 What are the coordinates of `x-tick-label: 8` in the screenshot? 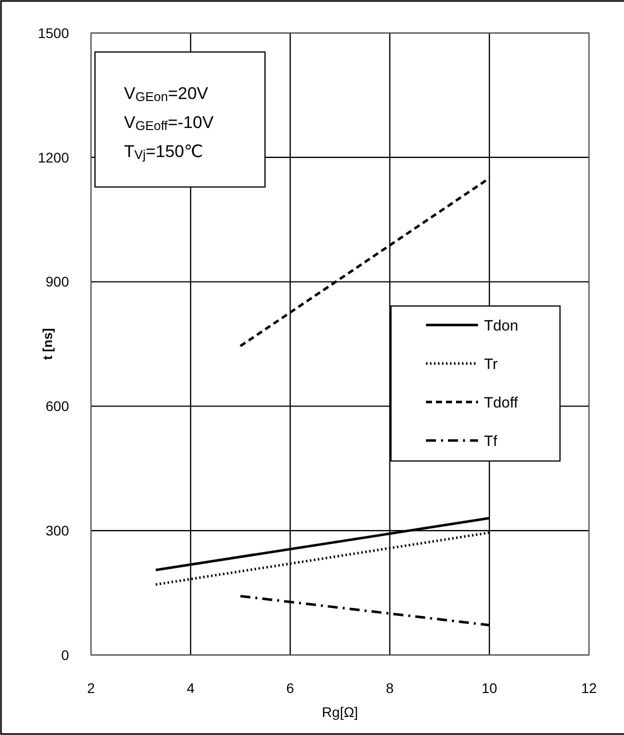 It's located at (390, 688).